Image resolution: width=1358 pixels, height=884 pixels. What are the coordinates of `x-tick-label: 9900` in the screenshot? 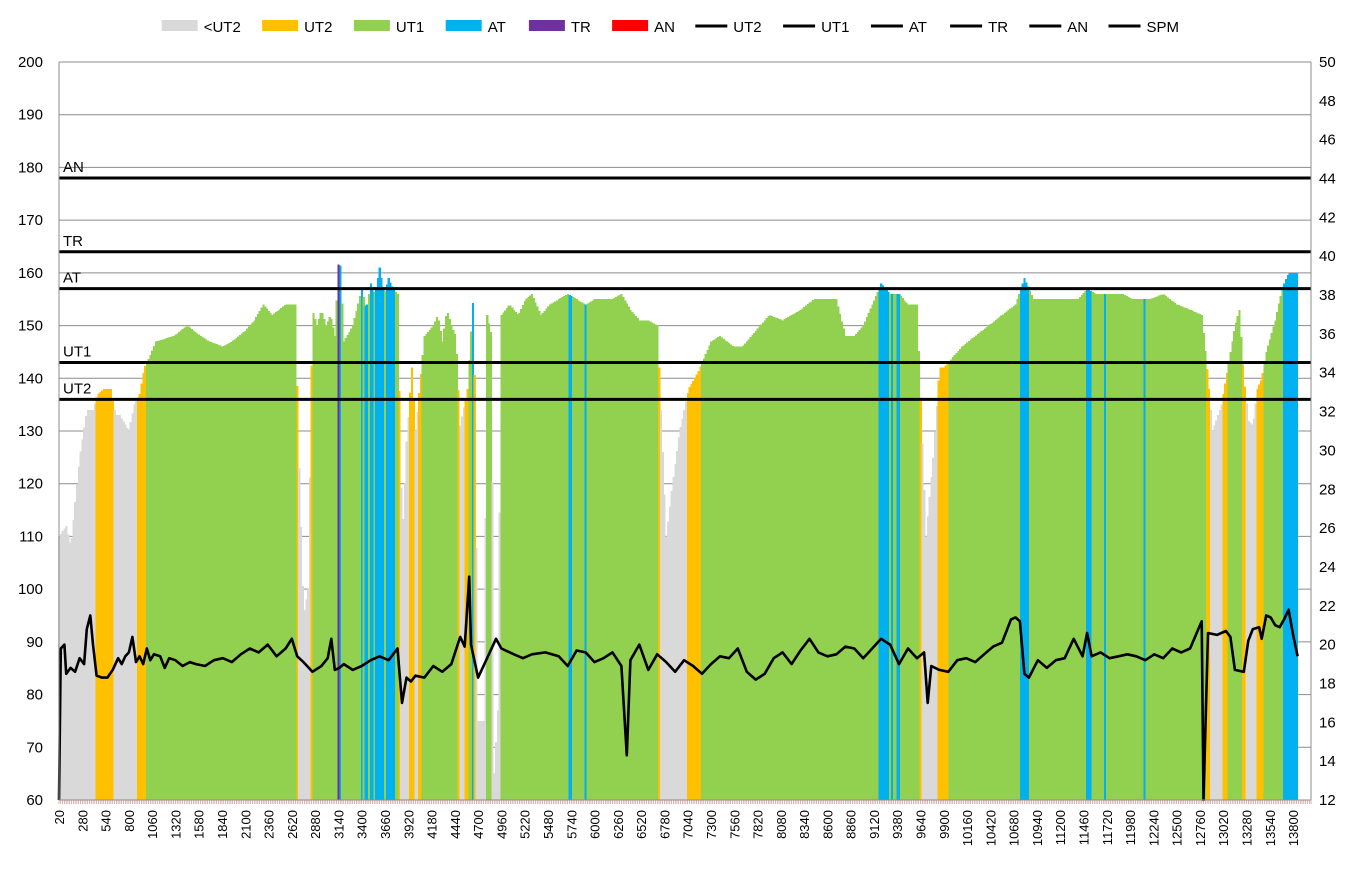 It's located at (944, 824).